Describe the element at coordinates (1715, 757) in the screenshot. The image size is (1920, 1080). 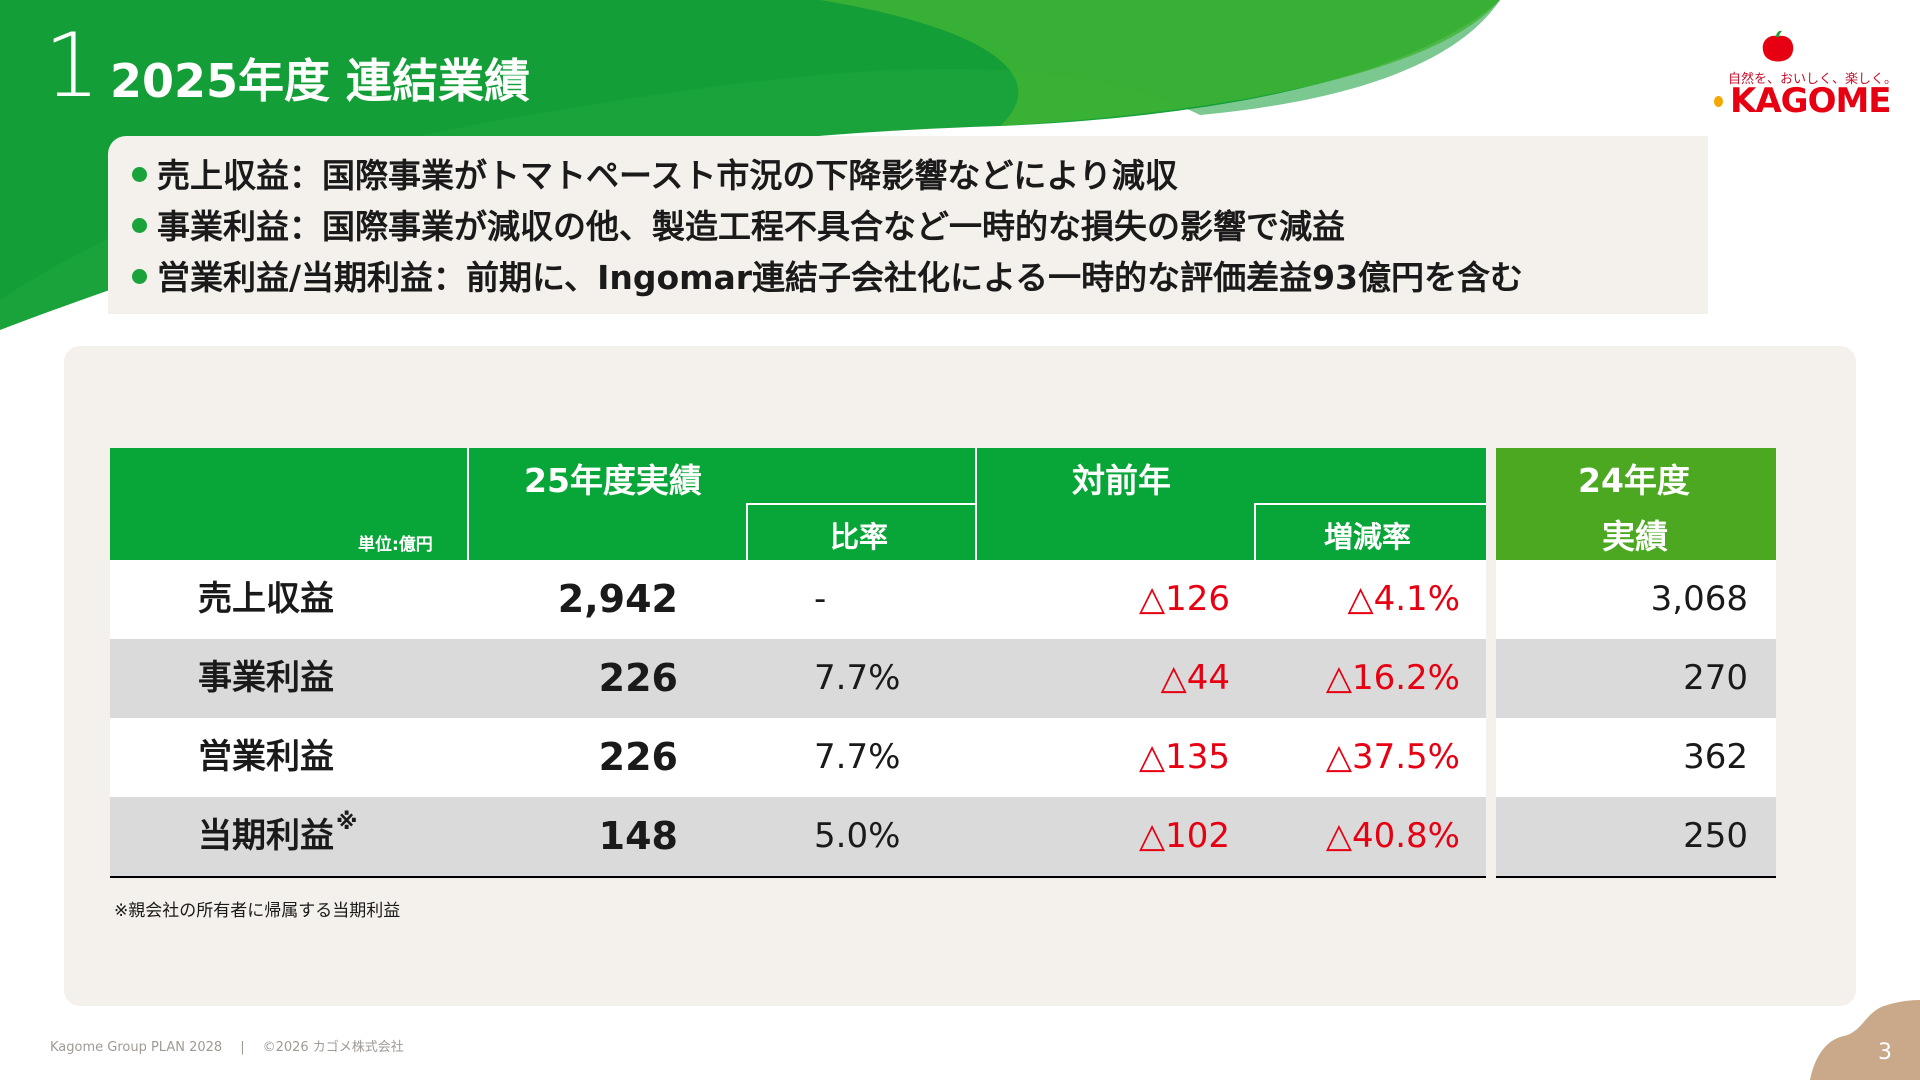
I see `fy24-value: 362` at that location.